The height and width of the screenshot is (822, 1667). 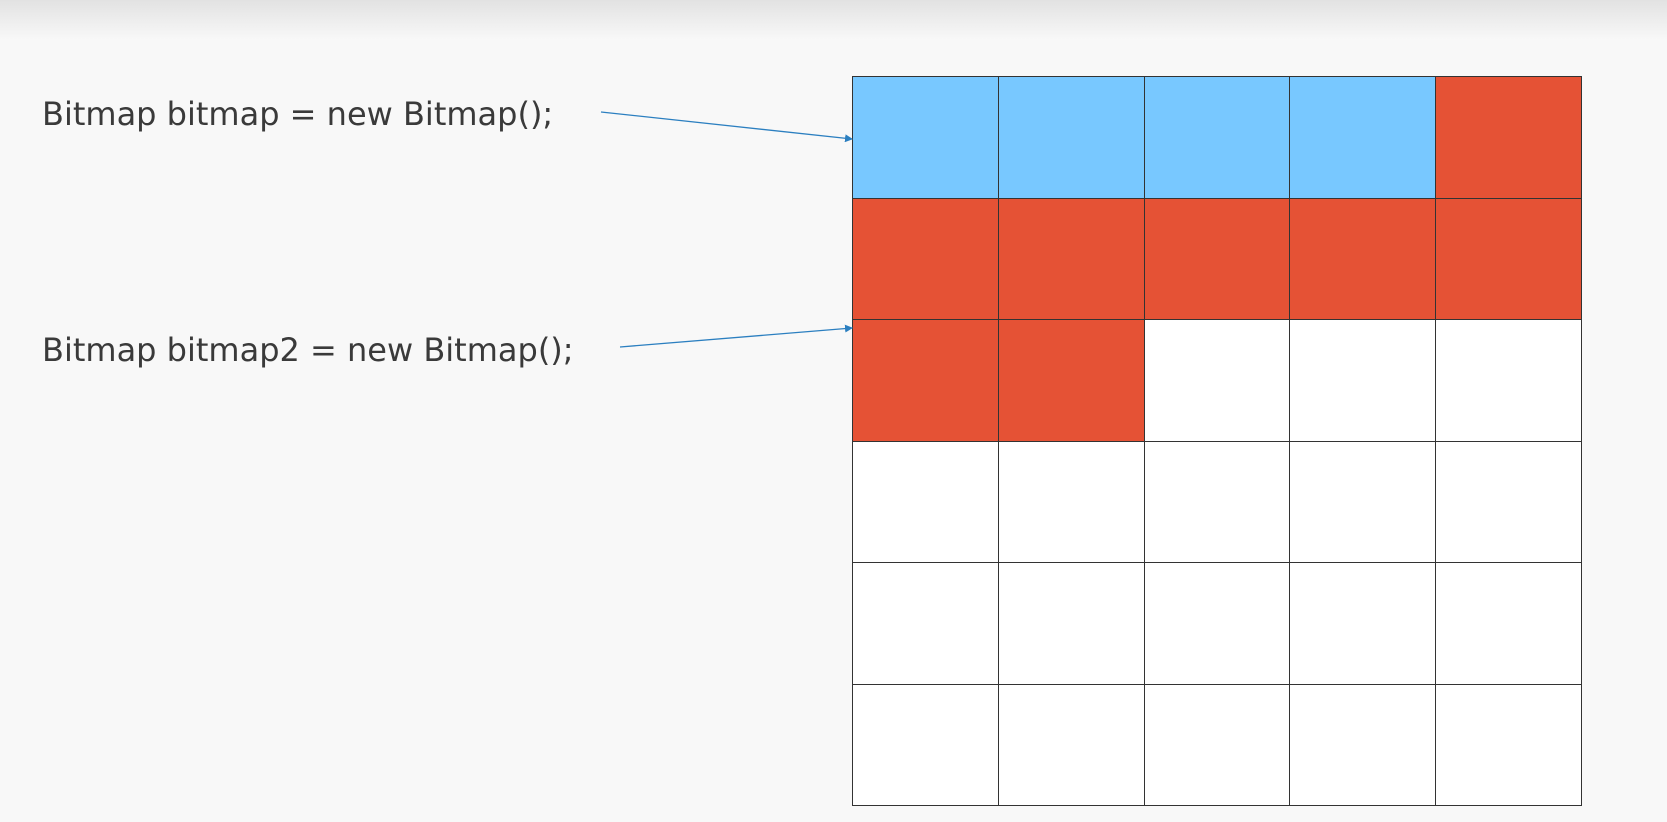 What do you see at coordinates (736, 336) in the screenshot?
I see `bitmap2-arrow` at bounding box center [736, 336].